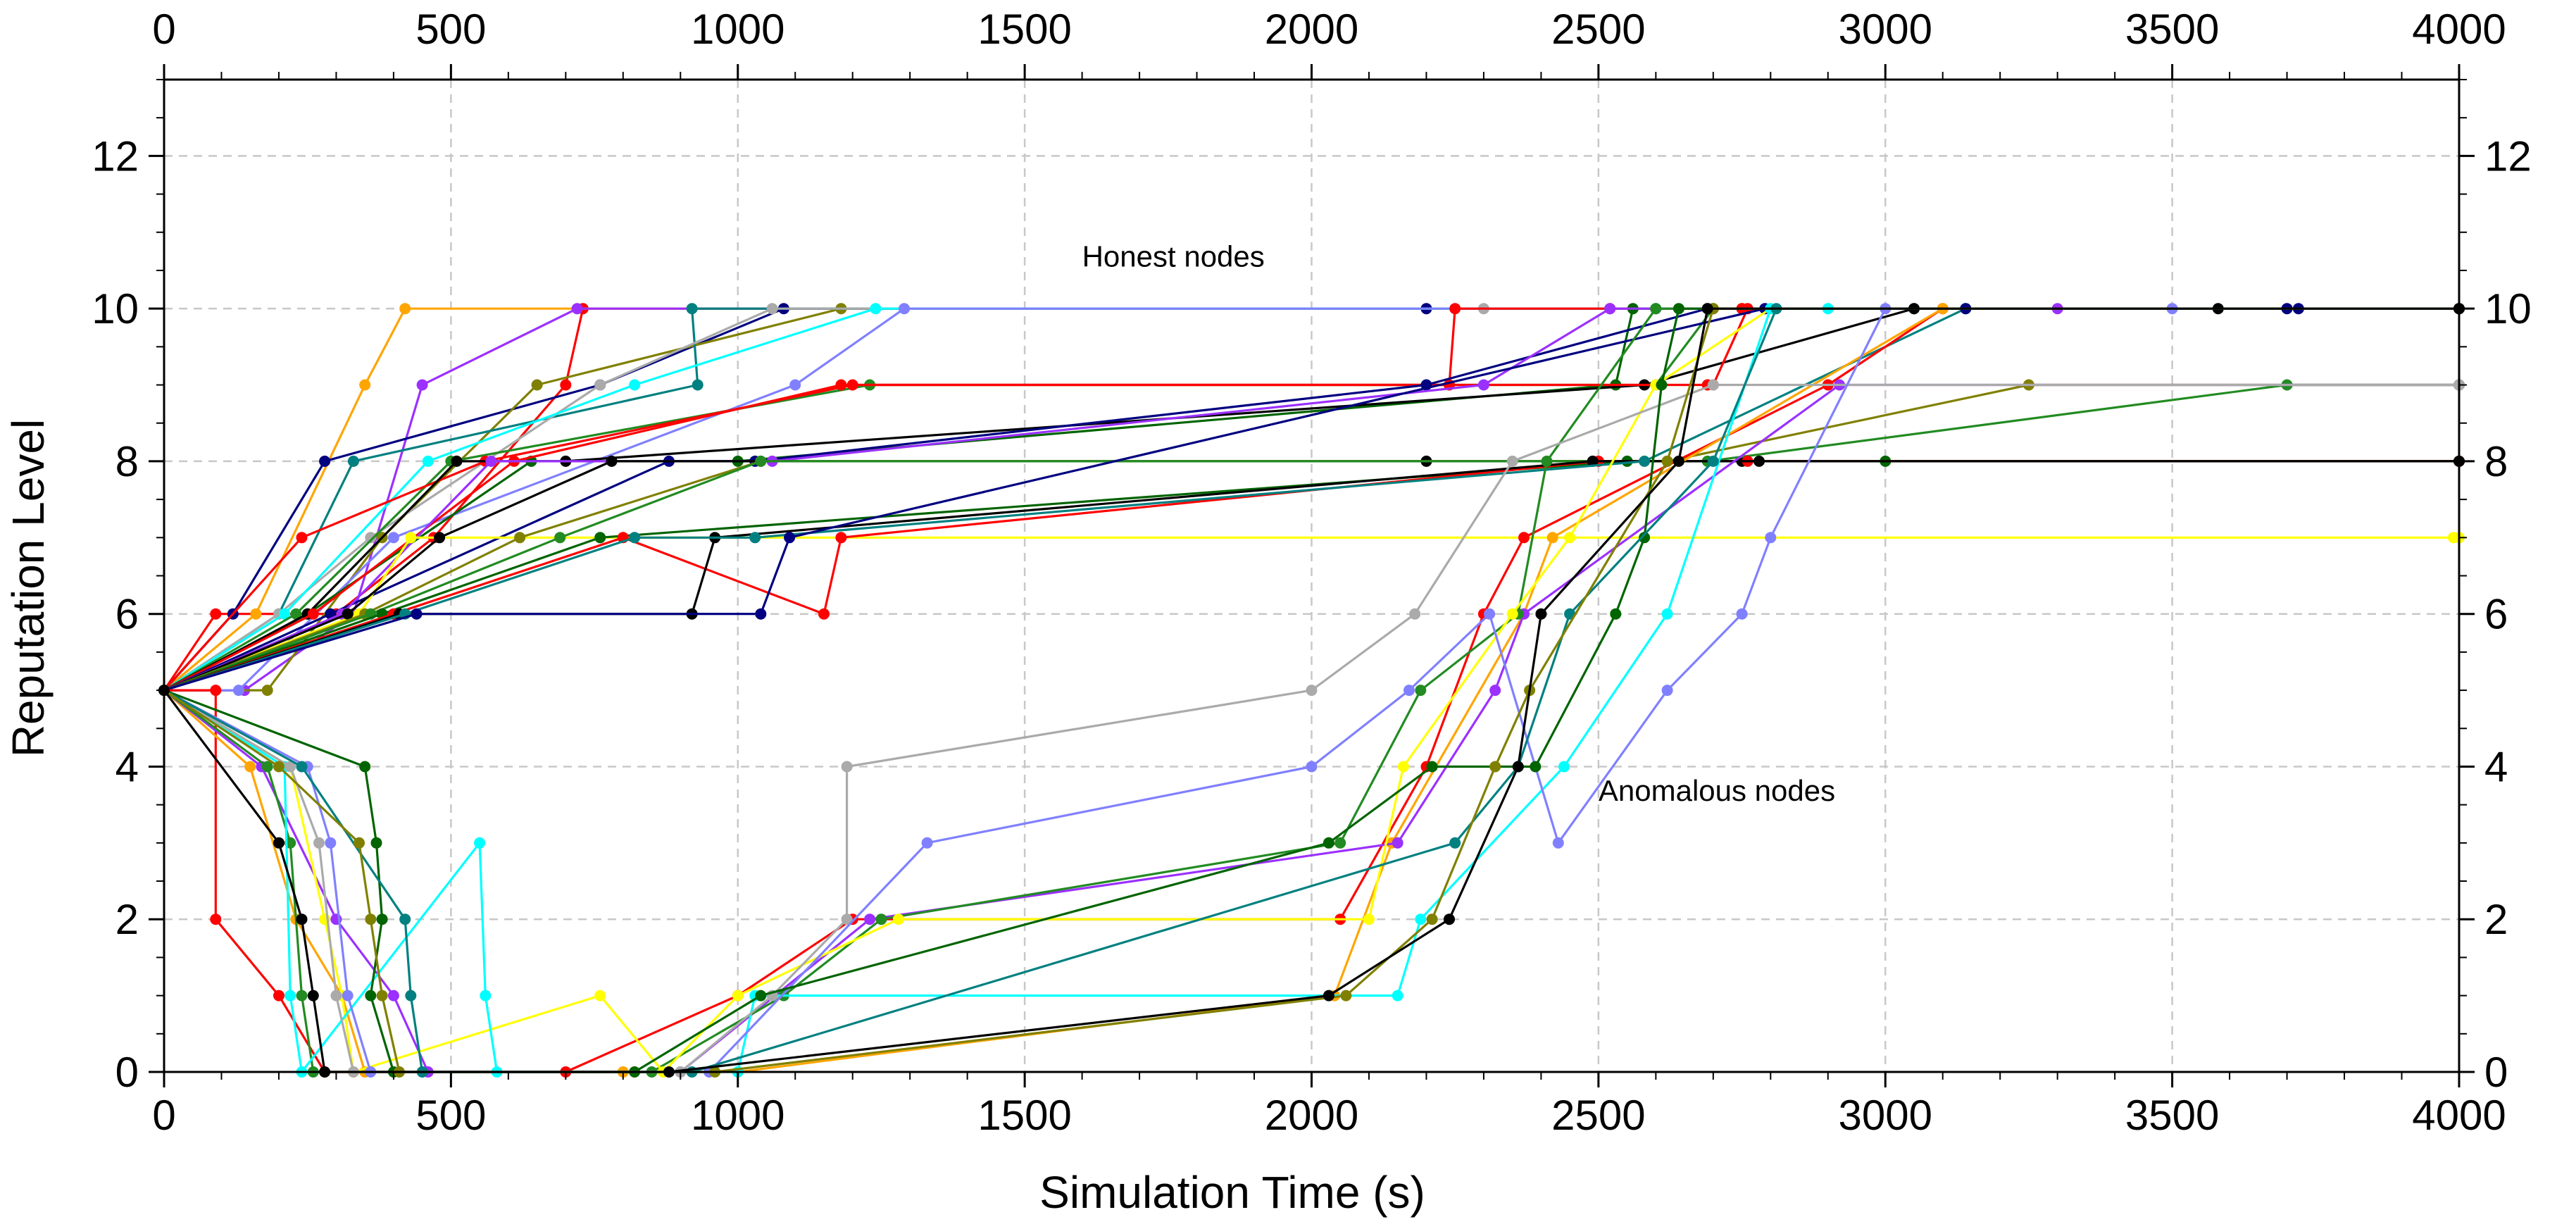 The image size is (2576, 1229). What do you see at coordinates (2496, 1072) in the screenshot?
I see `y-tick-label-right: 0` at bounding box center [2496, 1072].